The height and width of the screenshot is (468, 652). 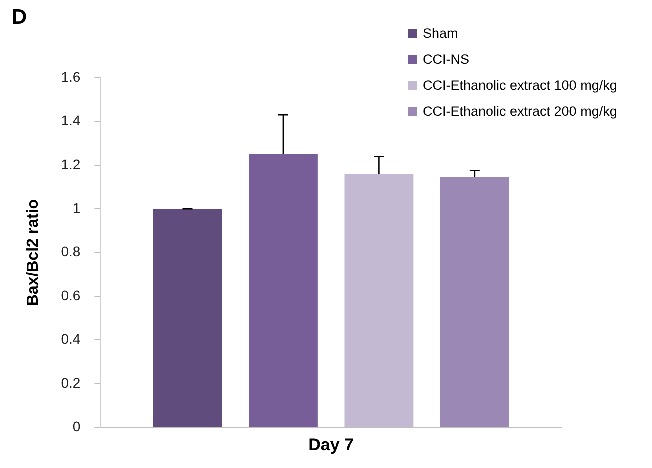 I want to click on y-tick-label: 1.2, so click(x=71, y=164).